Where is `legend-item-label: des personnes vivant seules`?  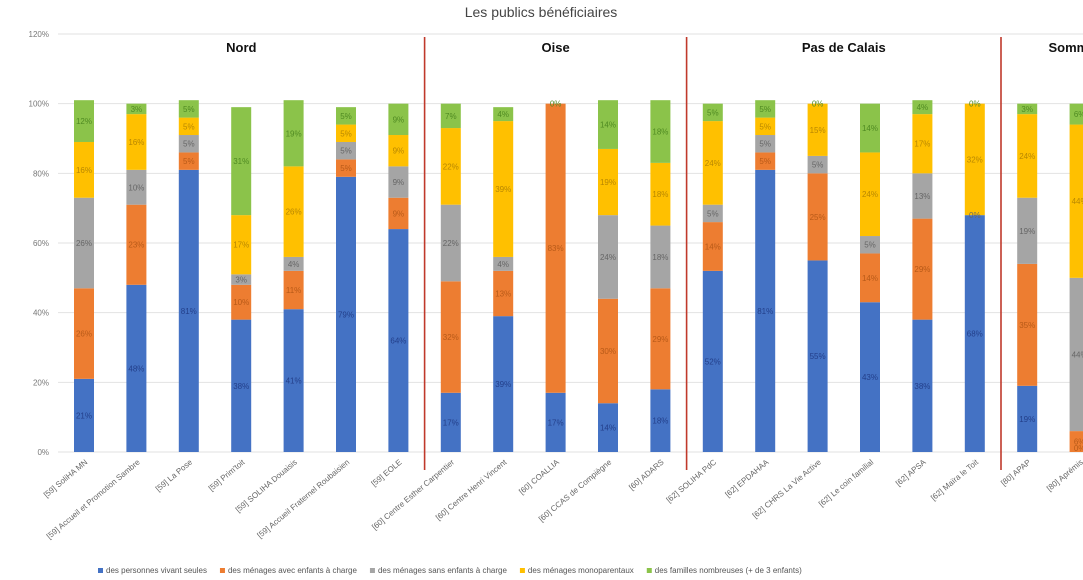 legend-item-label: des personnes vivant seules is located at coordinates (156, 570).